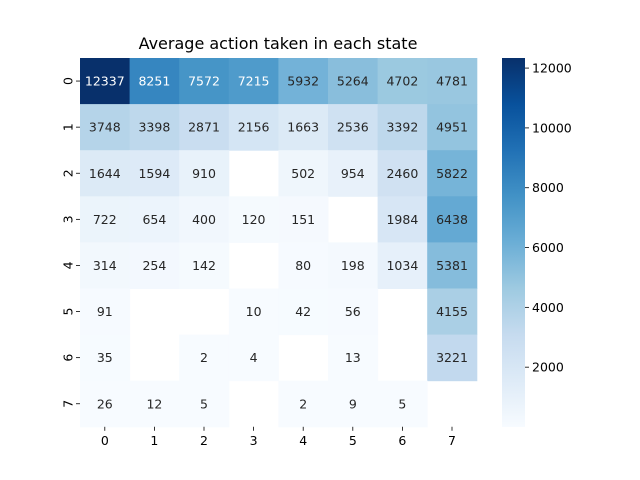 The width and height of the screenshot is (640, 480). I want to click on cell-value-label: 502, so click(303, 173).